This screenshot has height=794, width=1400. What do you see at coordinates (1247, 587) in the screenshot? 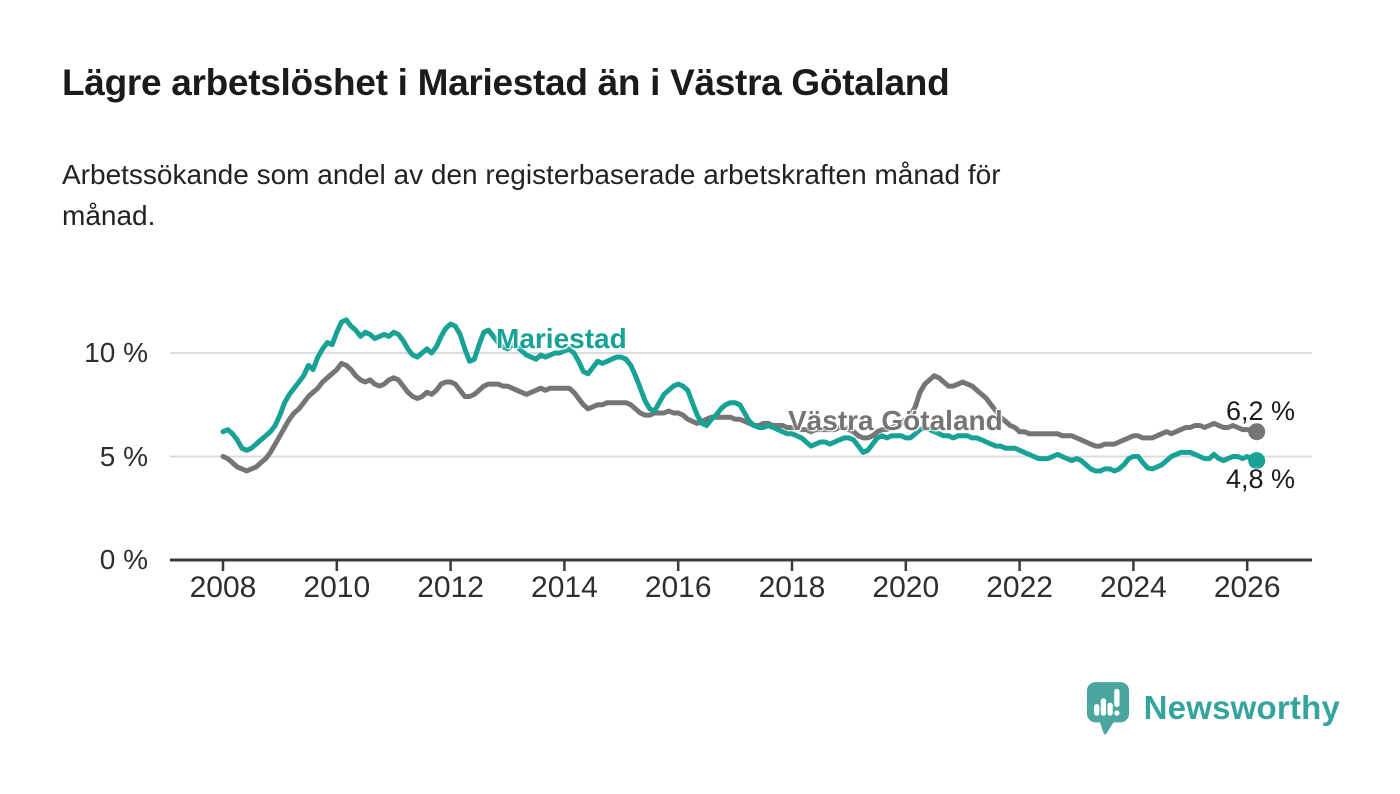
I see `x-axis-tick-label: 2026` at bounding box center [1247, 587].